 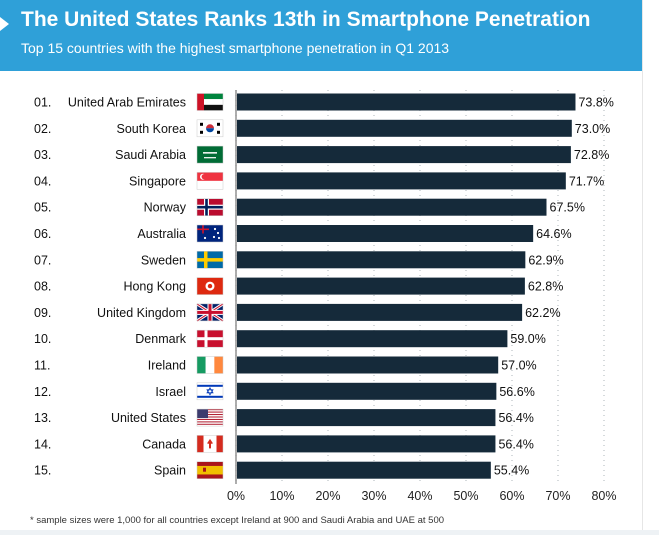 I want to click on chart-row: 11. Ireland 57.0%, so click(x=285, y=365).